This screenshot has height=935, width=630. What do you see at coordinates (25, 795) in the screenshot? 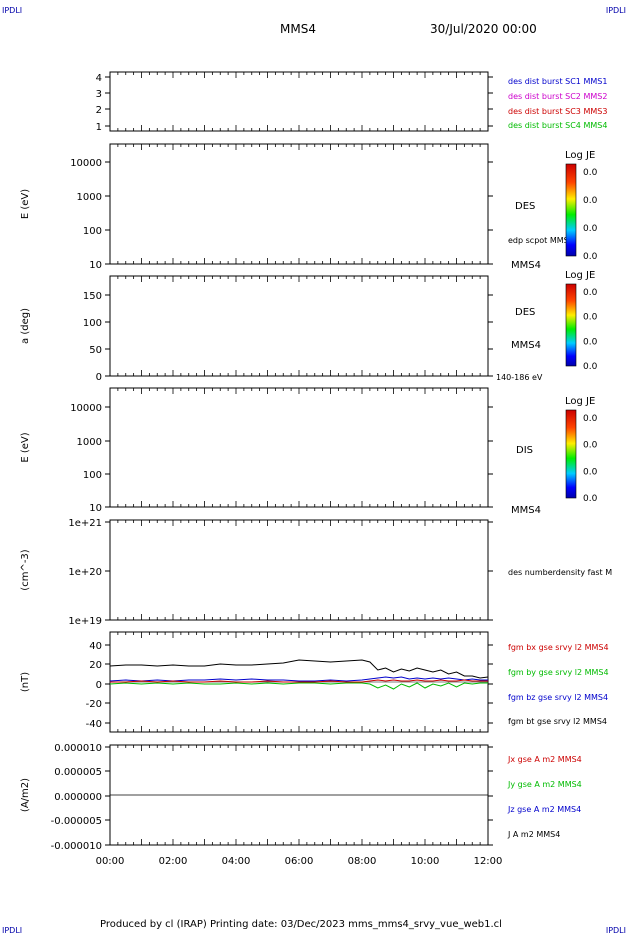
I see `y-axis-label: (A/m2)` at bounding box center [25, 795].